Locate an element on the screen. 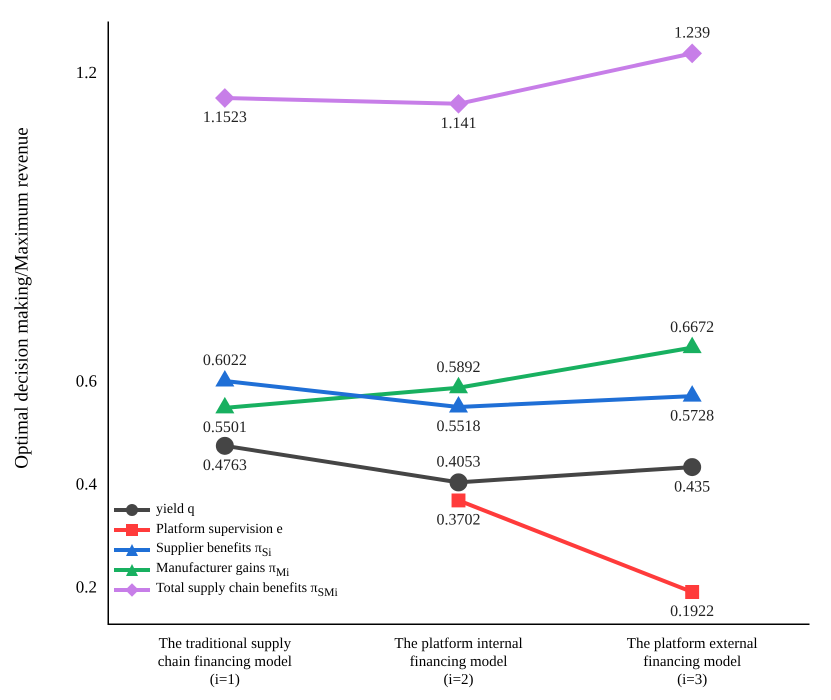  y-tick-label: 0.4 is located at coordinates (87, 484).